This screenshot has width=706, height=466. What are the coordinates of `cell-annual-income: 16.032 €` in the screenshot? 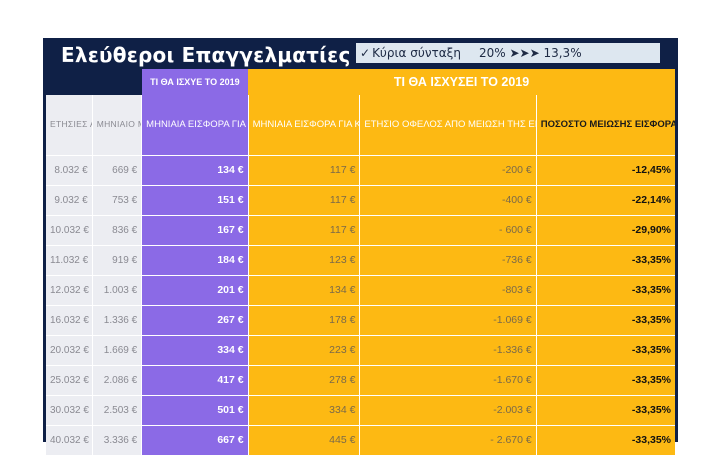 It's located at (69, 320).